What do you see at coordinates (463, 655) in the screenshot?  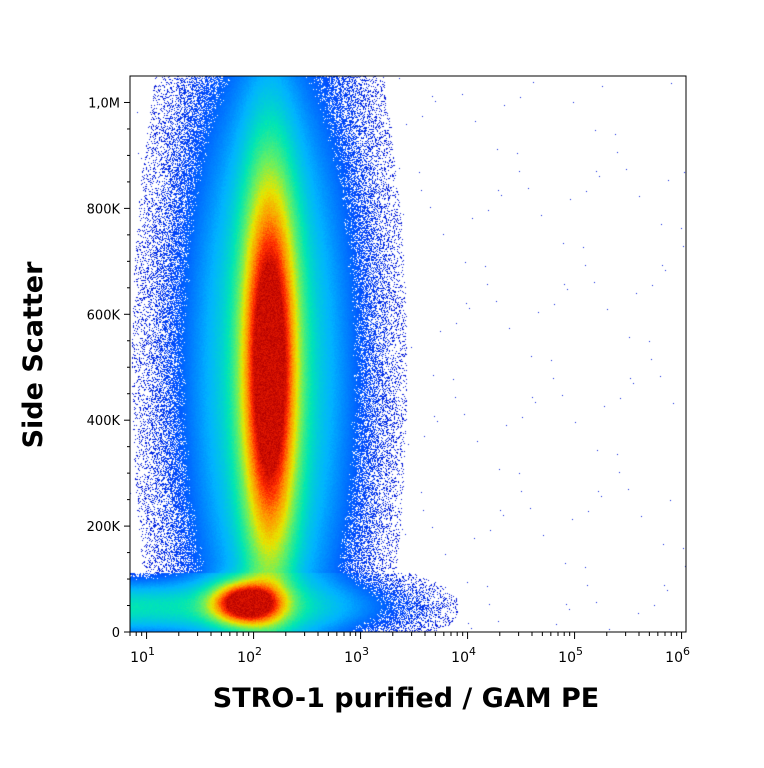 I see `x-tick-label: 10⁴` at bounding box center [463, 655].